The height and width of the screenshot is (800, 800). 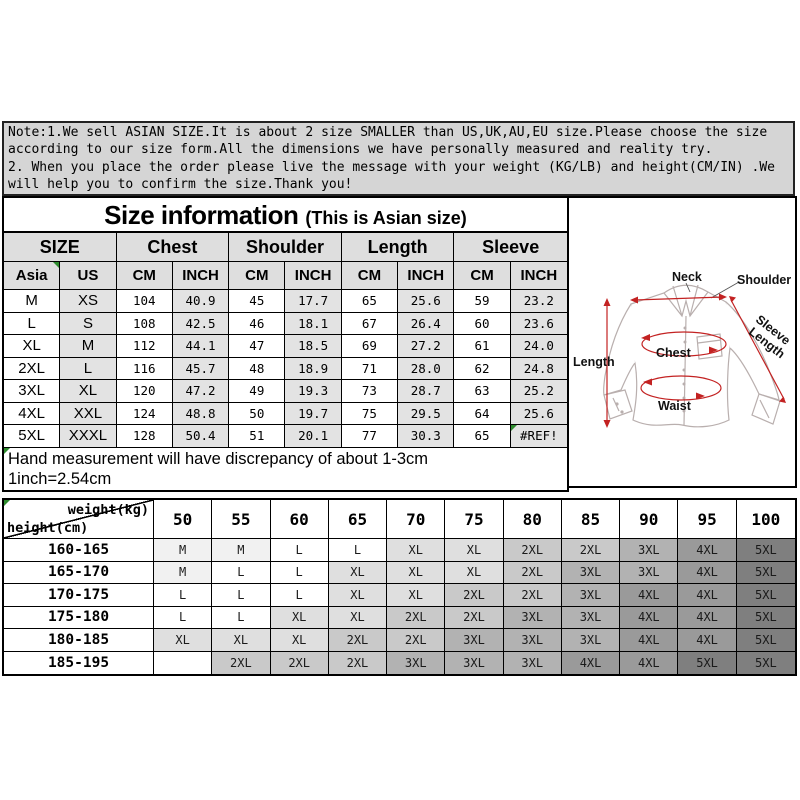 What do you see at coordinates (674, 353) in the screenshot?
I see `chest-label: Chest` at bounding box center [674, 353].